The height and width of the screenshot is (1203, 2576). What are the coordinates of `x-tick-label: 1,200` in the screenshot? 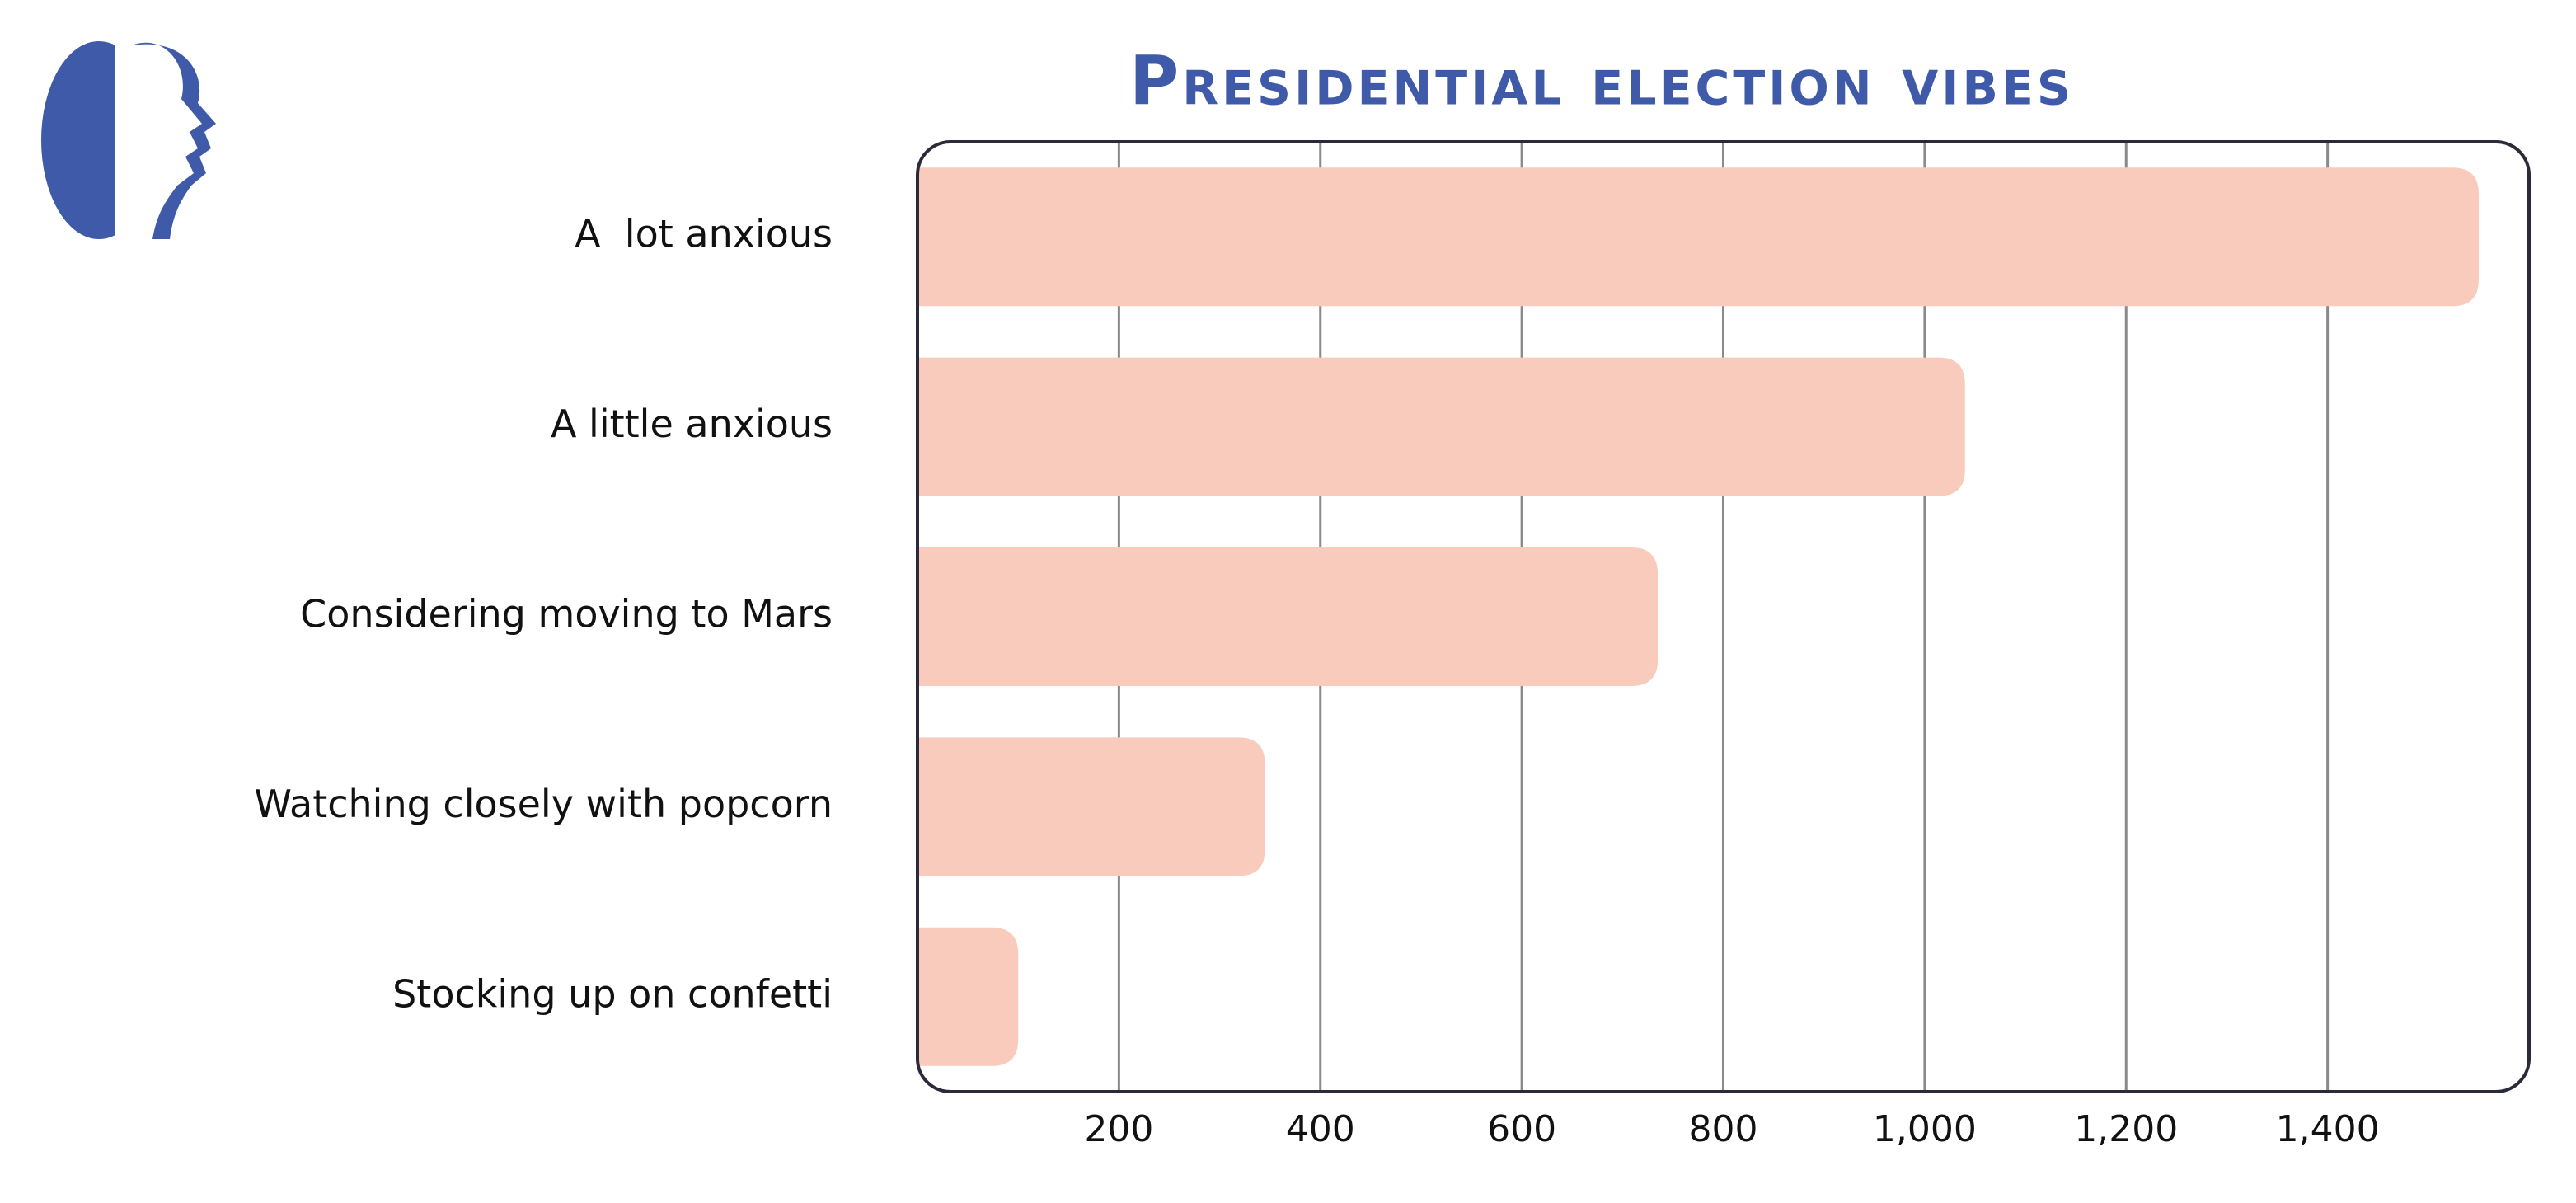 It's located at (2126, 1129).